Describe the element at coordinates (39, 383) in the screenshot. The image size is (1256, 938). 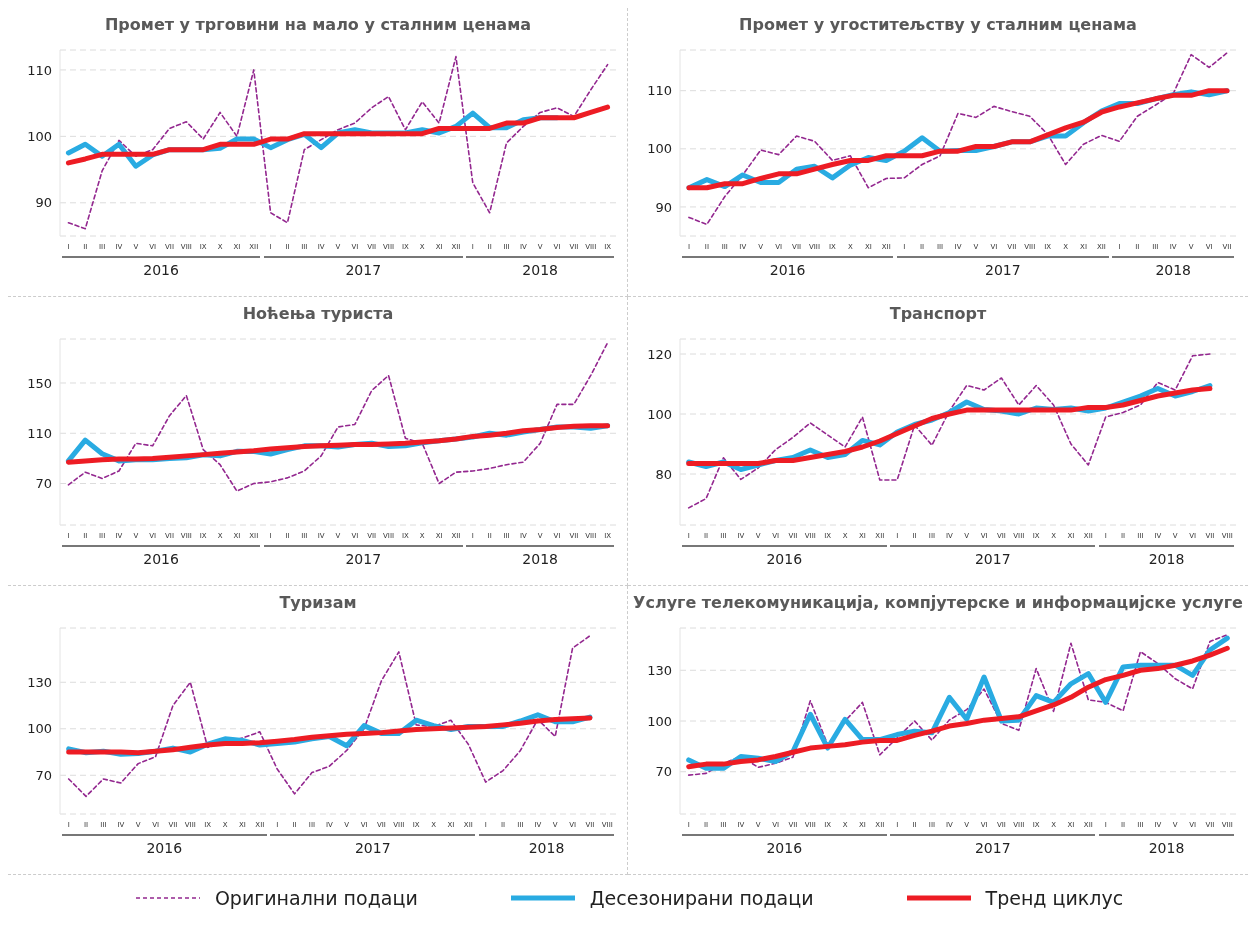
I see `y-tick-label: 150` at that location.